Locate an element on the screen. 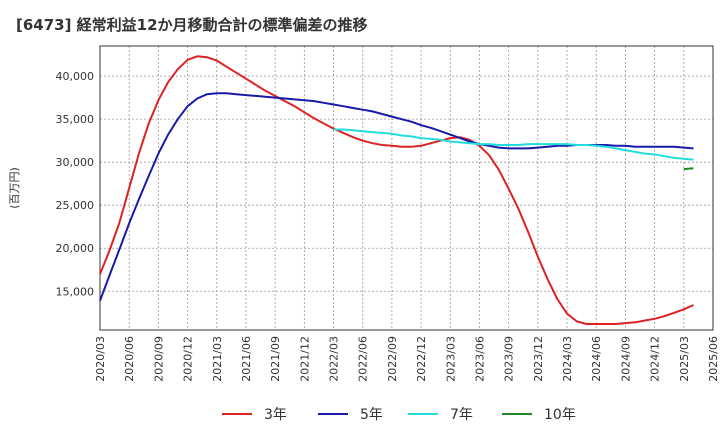 Image resolution: width=720 pixels, height=440 pixels. x-tick-label: 2025/06 is located at coordinates (713, 359).